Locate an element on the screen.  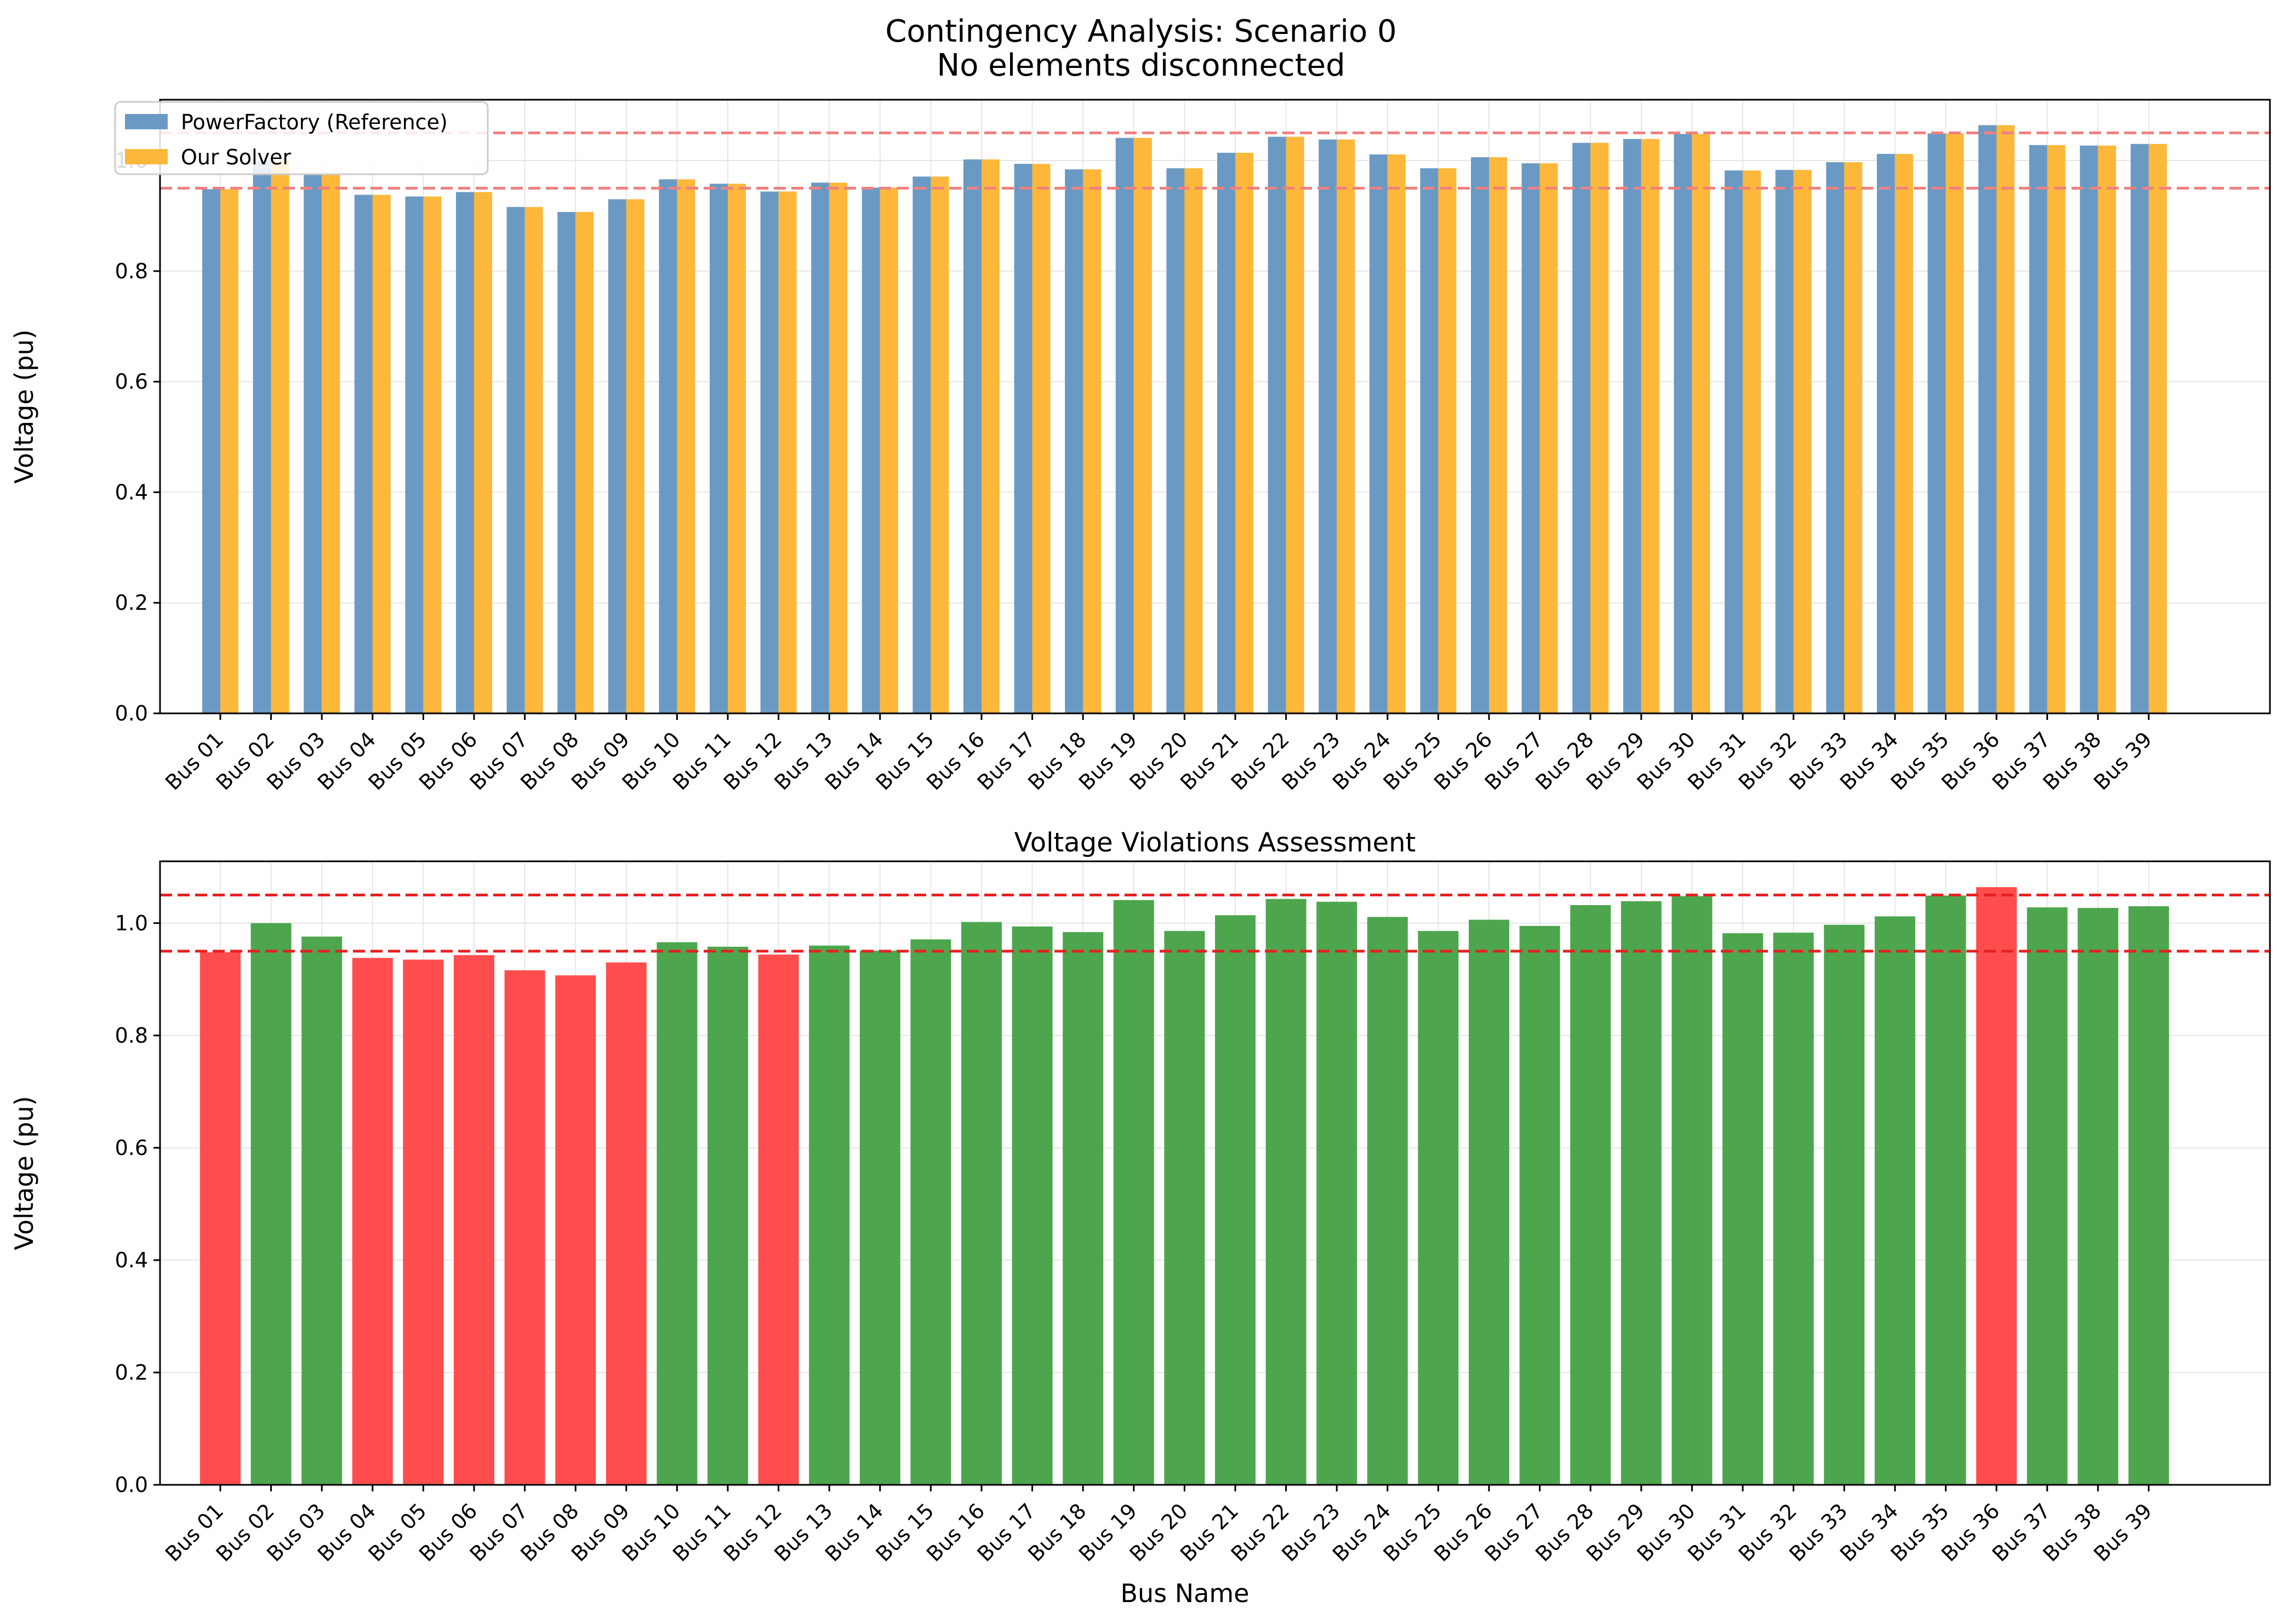
x-tick-label: Bus 39 is located at coordinates (2123, 760).